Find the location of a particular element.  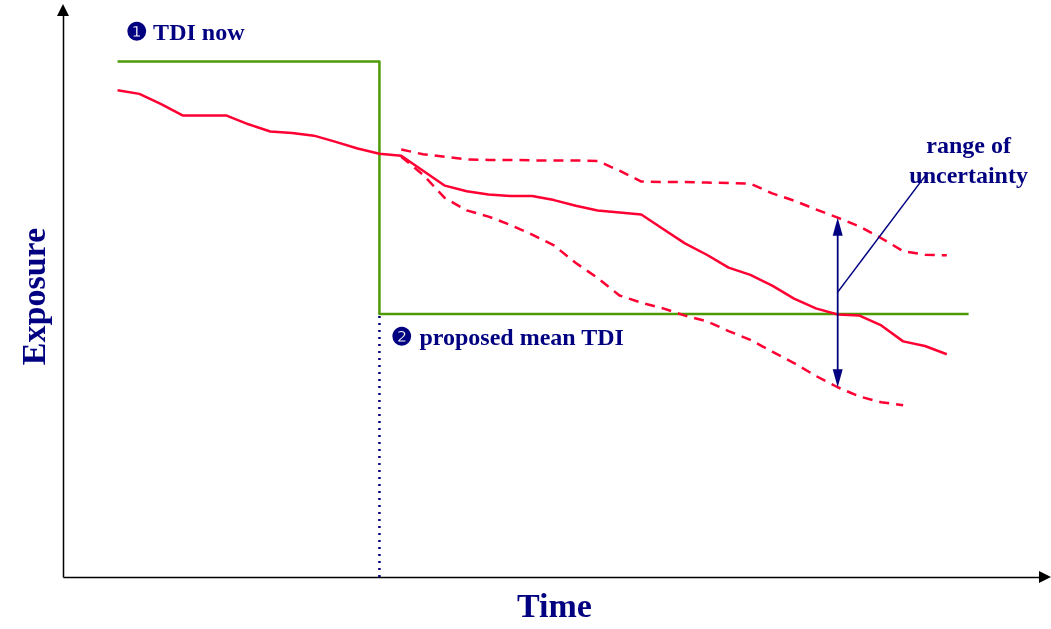

y-axis-title: Exposure is located at coordinates (33, 296).